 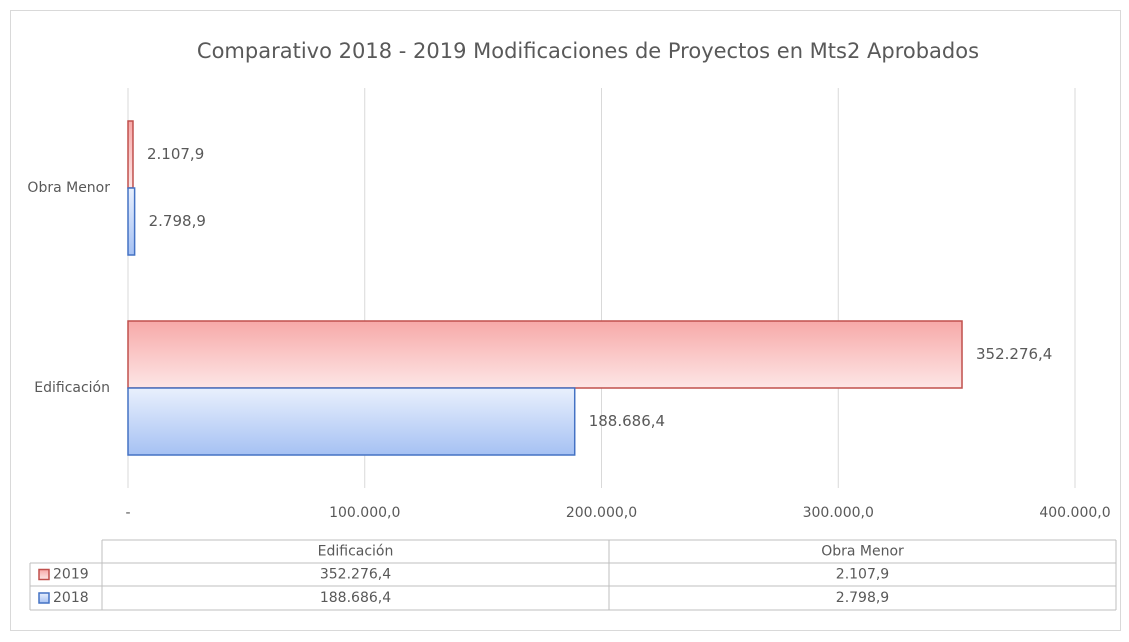 I want to click on x-tick-label: -, so click(x=127, y=513).